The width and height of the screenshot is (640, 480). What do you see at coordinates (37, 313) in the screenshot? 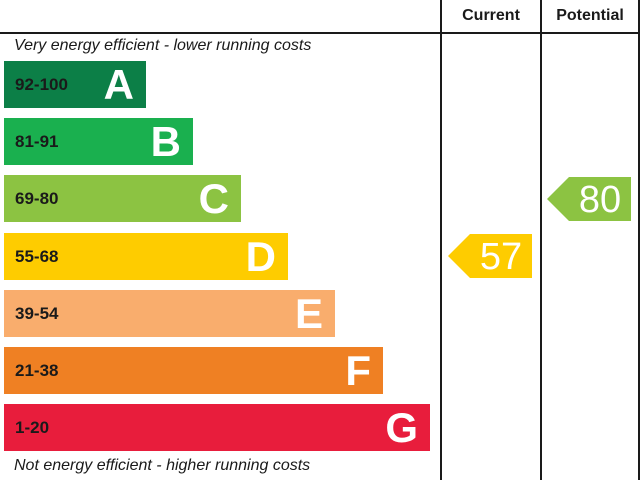
I see `band-e-range: 39-54` at bounding box center [37, 313].